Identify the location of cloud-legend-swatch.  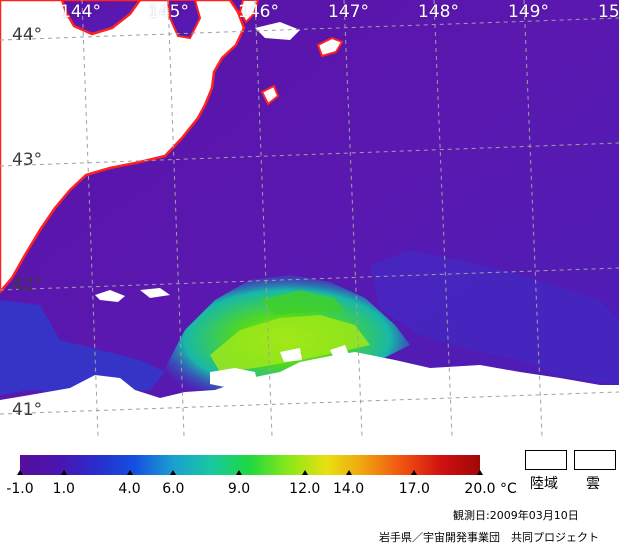
(595, 460).